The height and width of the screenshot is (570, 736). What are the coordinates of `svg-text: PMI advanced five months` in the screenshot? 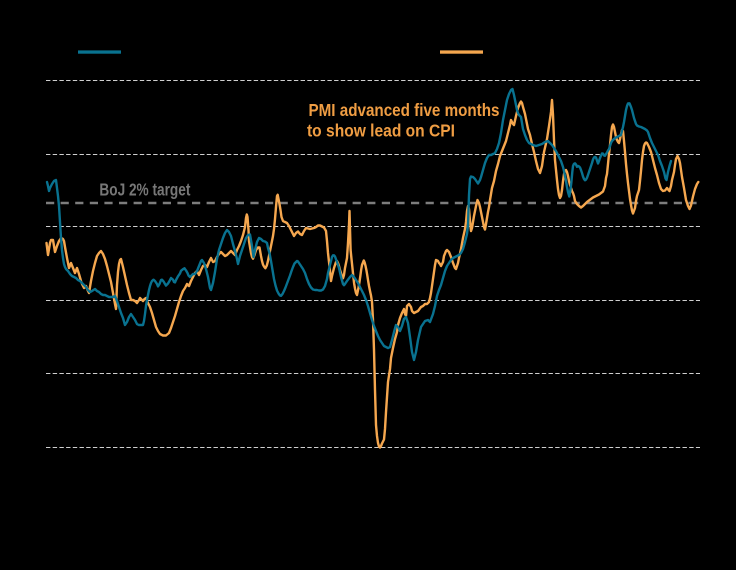 It's located at (404, 110).